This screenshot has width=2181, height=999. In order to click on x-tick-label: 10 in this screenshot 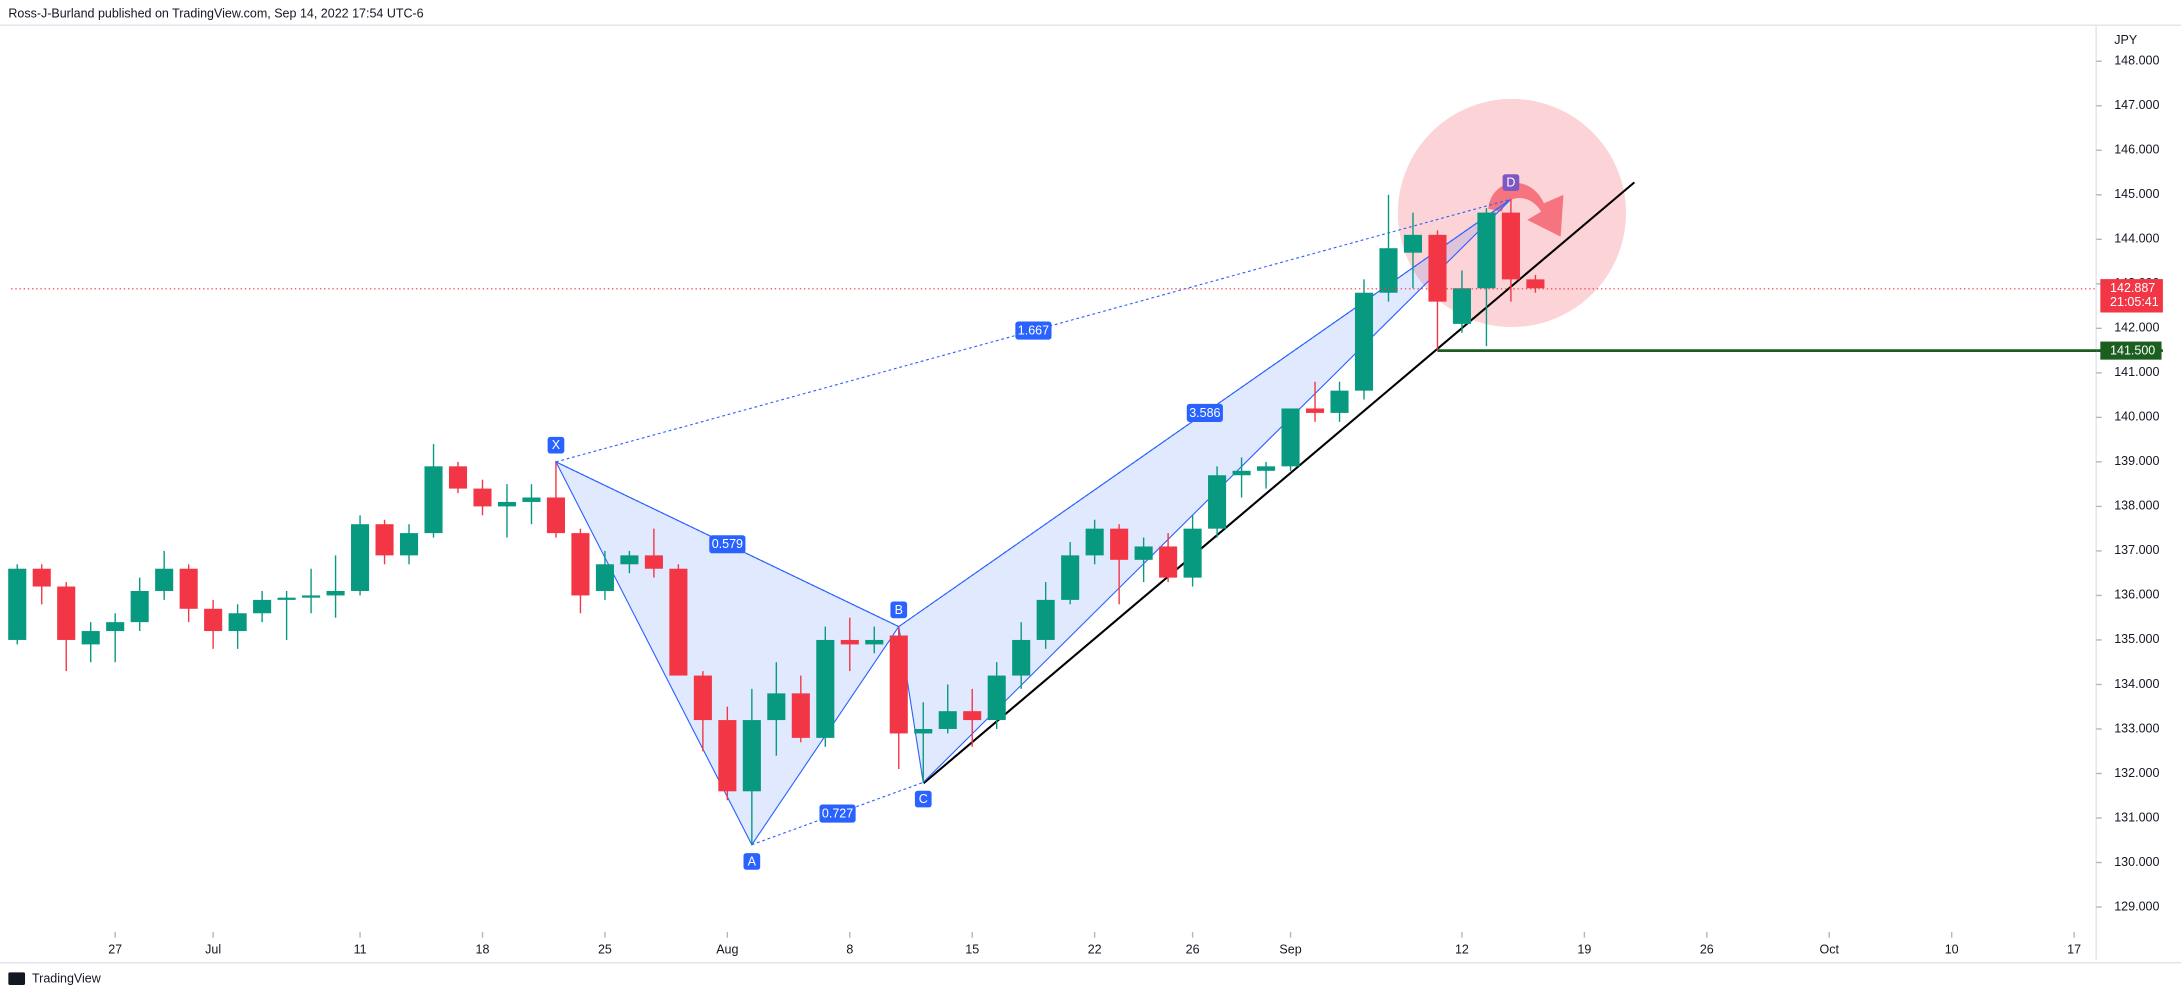, I will do `click(1952, 949)`.